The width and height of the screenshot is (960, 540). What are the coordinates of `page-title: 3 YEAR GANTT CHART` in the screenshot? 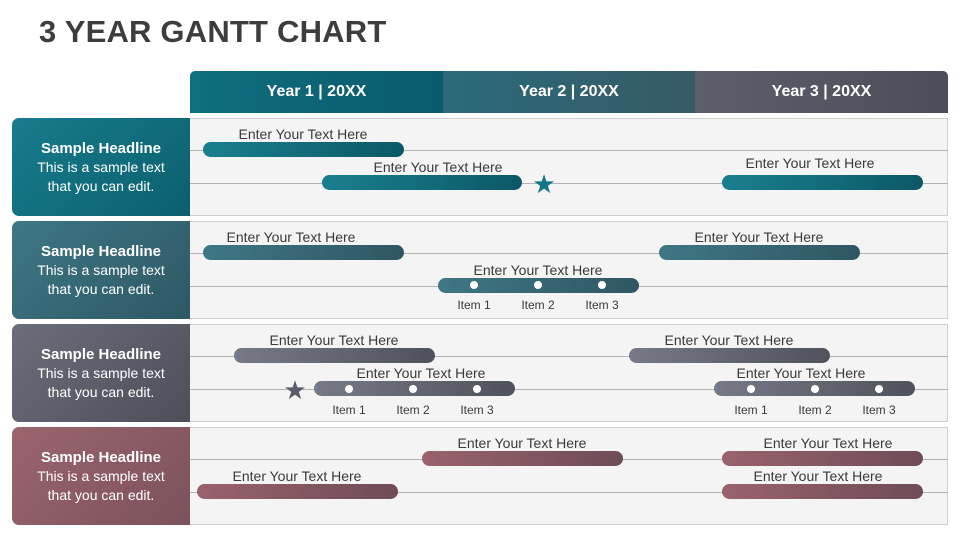 It's located at (213, 31).